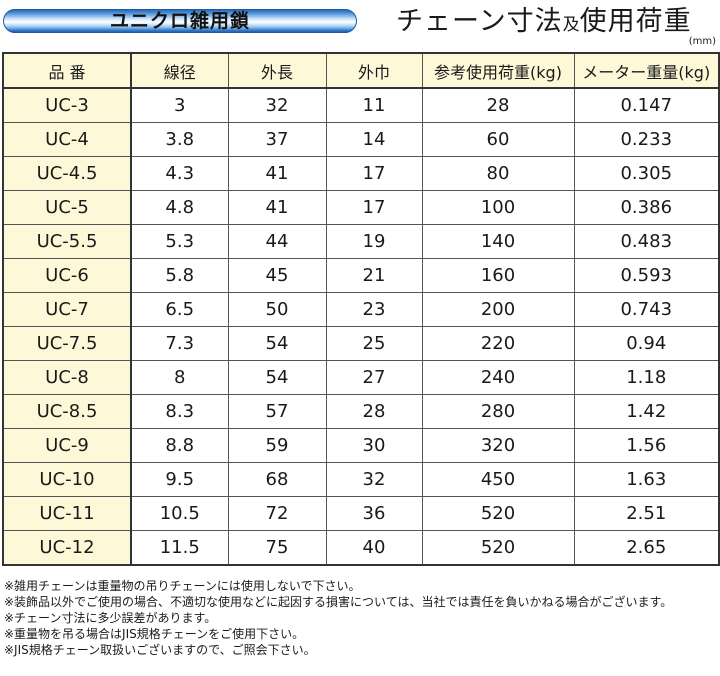  What do you see at coordinates (110, 618) in the screenshot?
I see `footnote: ※チェーン寸法に多少誤差があります。` at bounding box center [110, 618].